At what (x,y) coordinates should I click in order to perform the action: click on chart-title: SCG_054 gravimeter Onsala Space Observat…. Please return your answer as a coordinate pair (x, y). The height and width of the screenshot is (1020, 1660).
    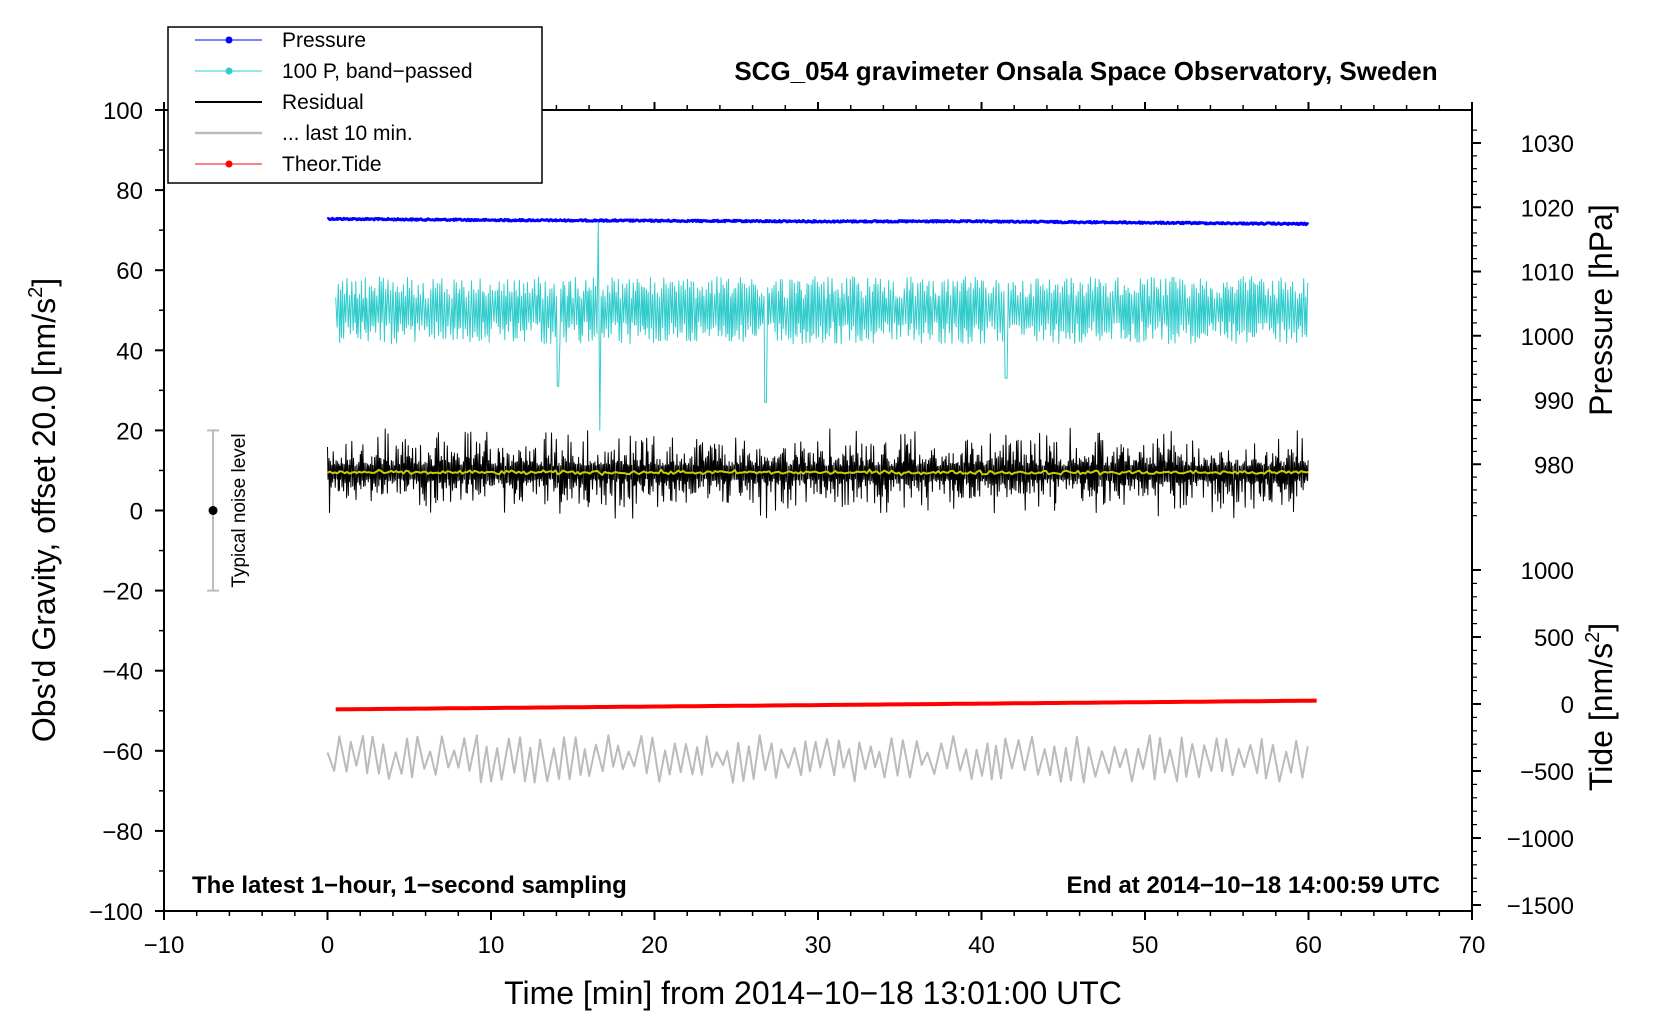
    Looking at the image, I should click on (1085, 71).